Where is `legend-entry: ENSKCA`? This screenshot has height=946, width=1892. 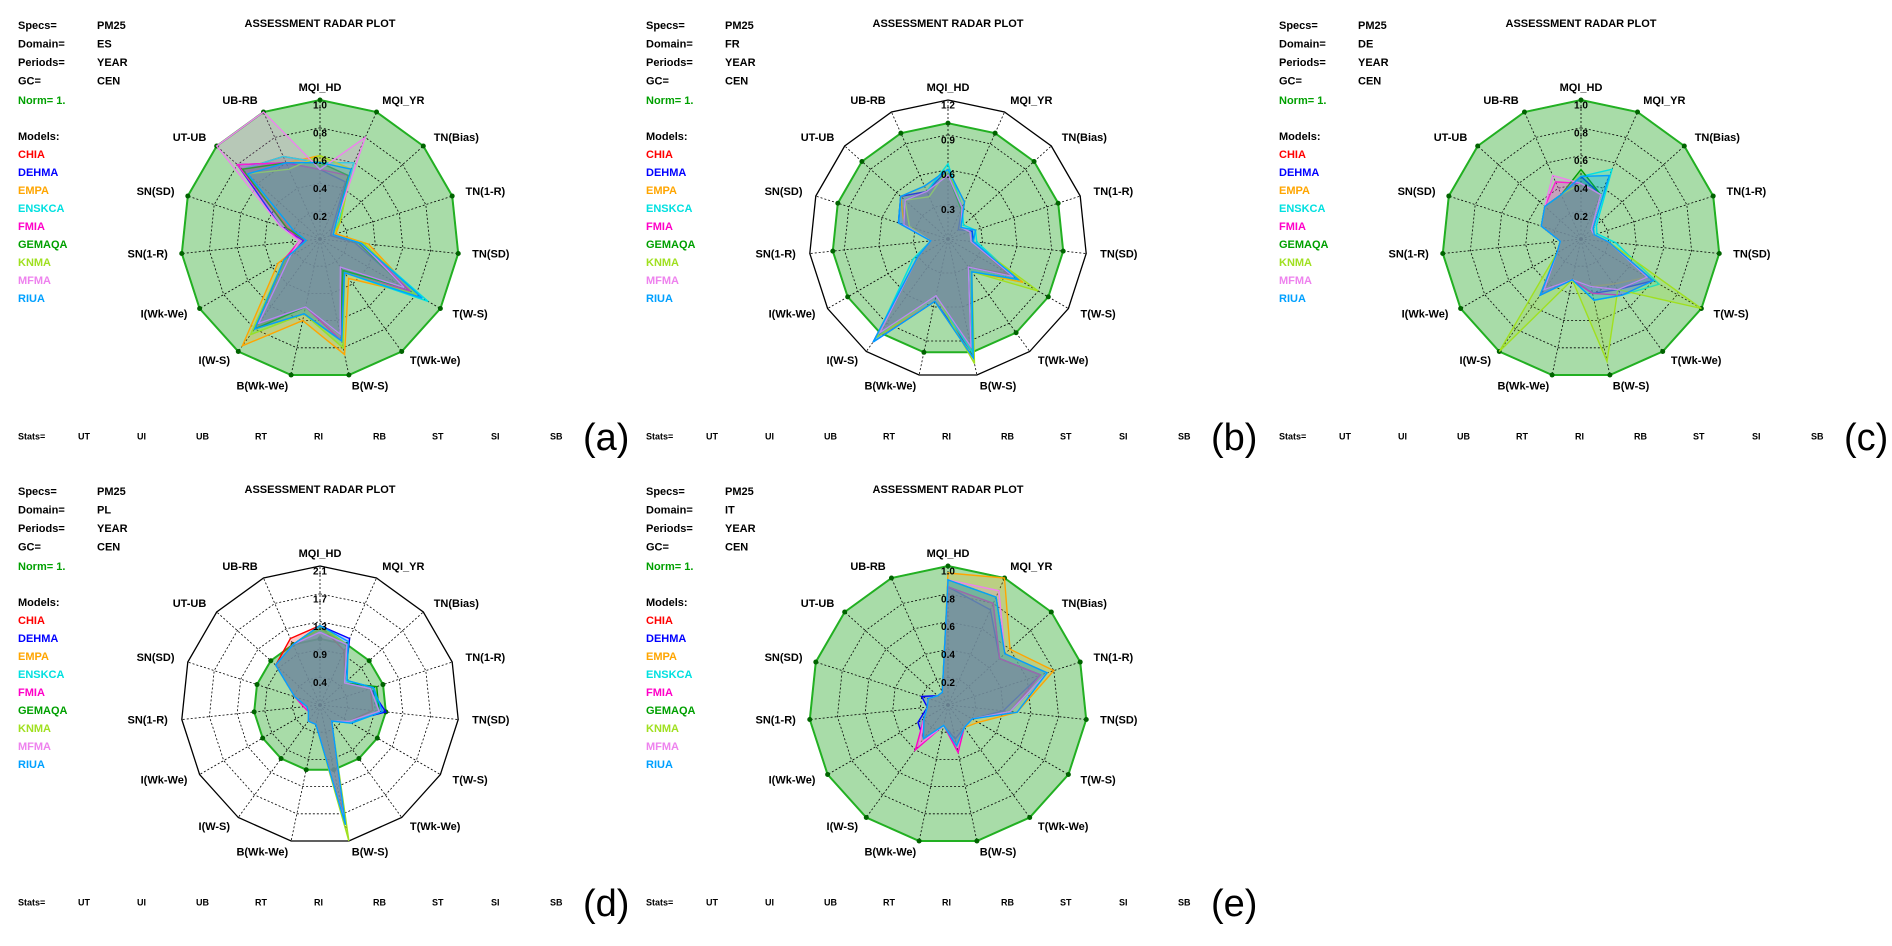
legend-entry: ENSKCA is located at coordinates (669, 675).